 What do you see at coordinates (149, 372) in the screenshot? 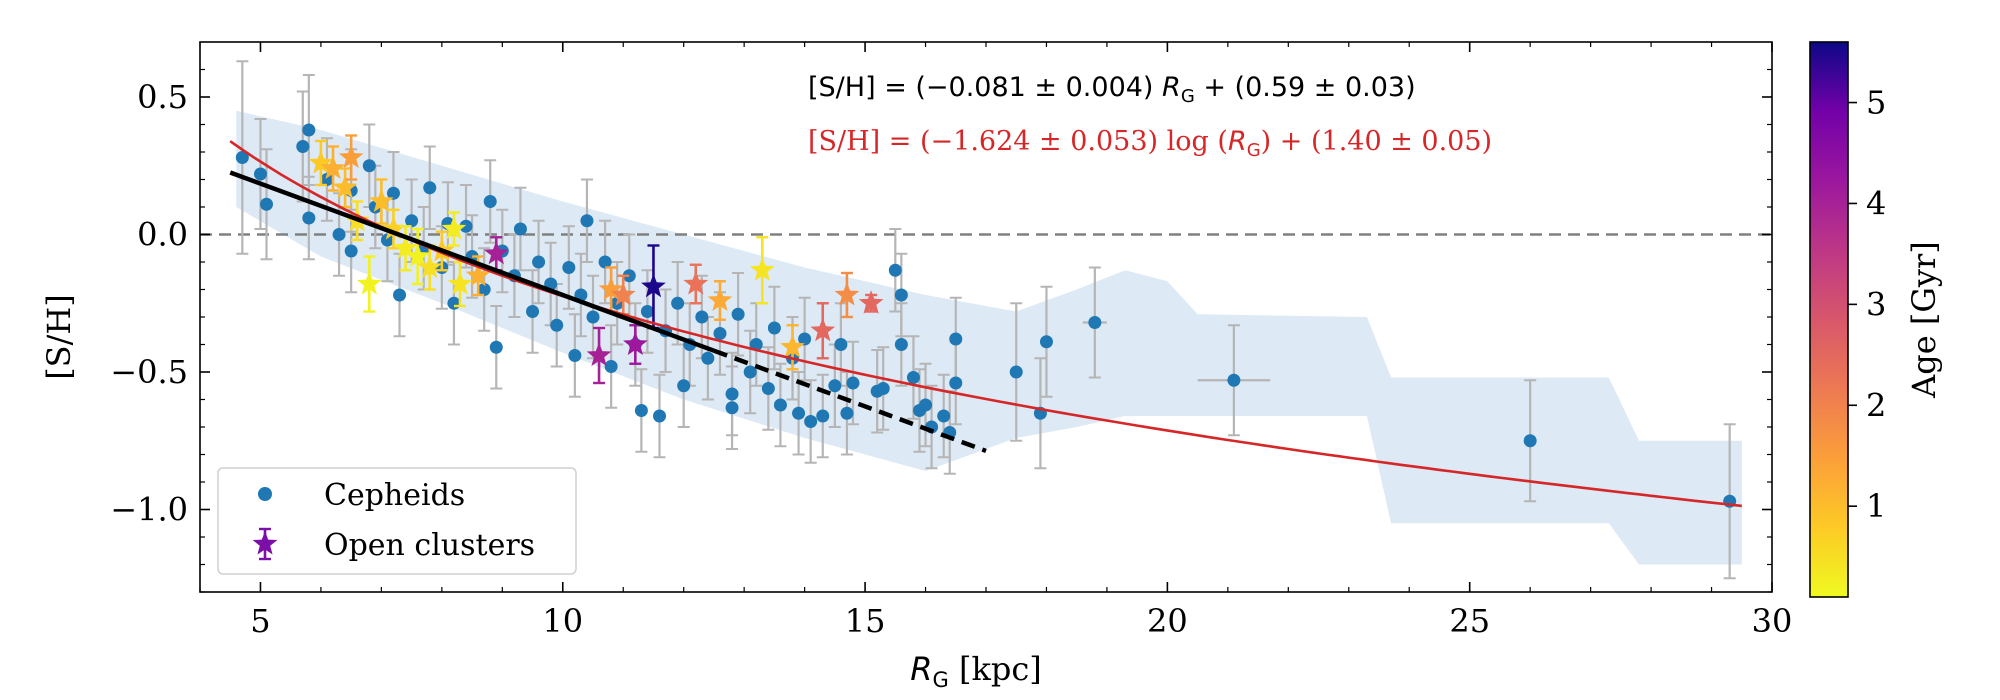
I see `y-tick-label: −0.5` at bounding box center [149, 372].